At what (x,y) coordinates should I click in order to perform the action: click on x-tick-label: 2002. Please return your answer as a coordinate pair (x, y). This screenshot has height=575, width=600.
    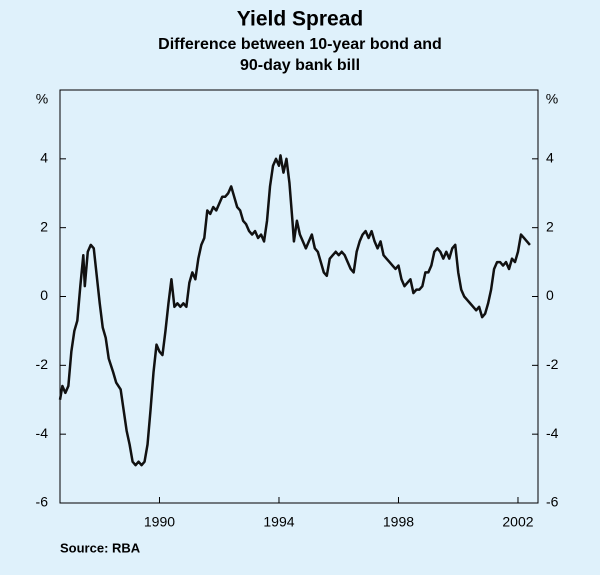
    Looking at the image, I should click on (517, 522).